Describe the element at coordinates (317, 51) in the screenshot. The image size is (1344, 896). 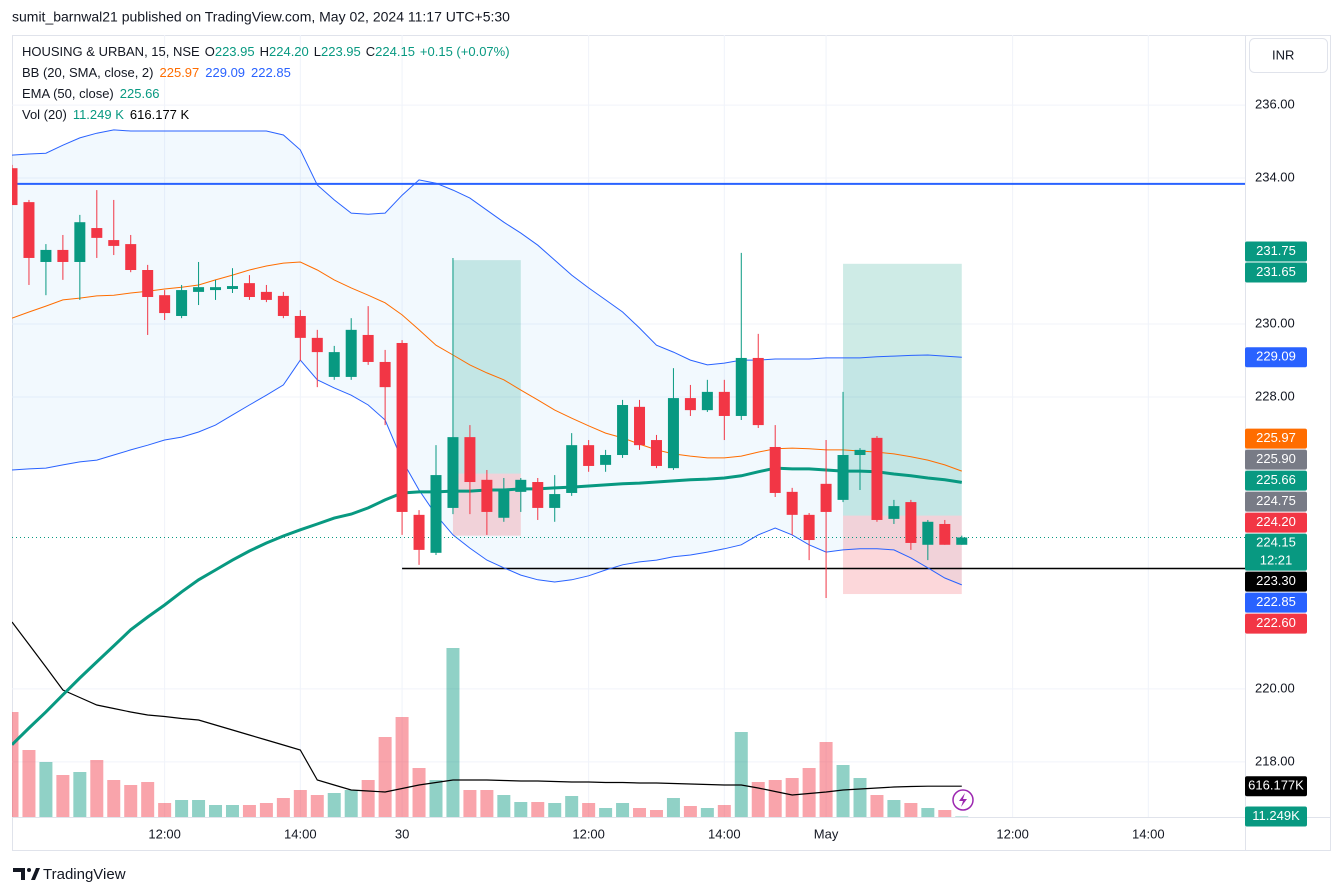
I see `legend-text: L` at that location.